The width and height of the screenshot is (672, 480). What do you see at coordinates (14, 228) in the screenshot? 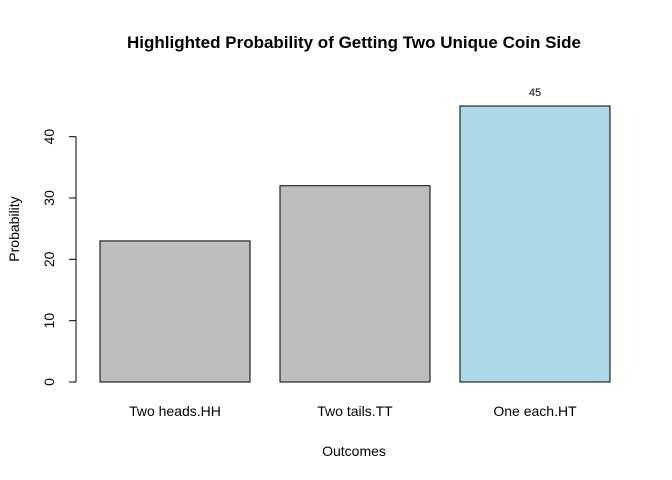
I see `y-axis-label: Probability` at bounding box center [14, 228].